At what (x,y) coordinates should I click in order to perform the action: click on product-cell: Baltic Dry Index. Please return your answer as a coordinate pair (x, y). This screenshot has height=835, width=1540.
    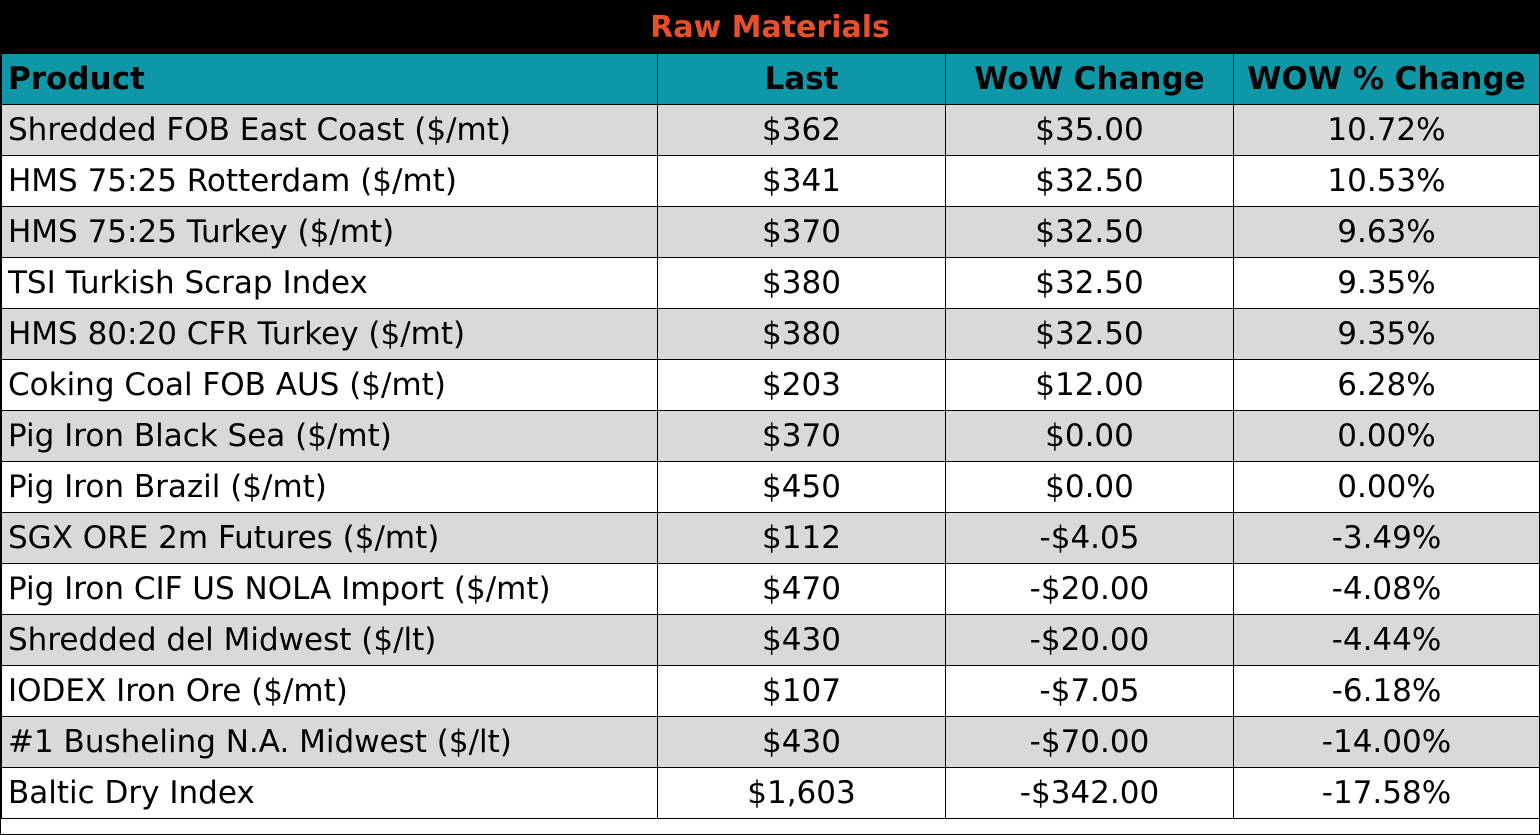
    Looking at the image, I should click on (329, 793).